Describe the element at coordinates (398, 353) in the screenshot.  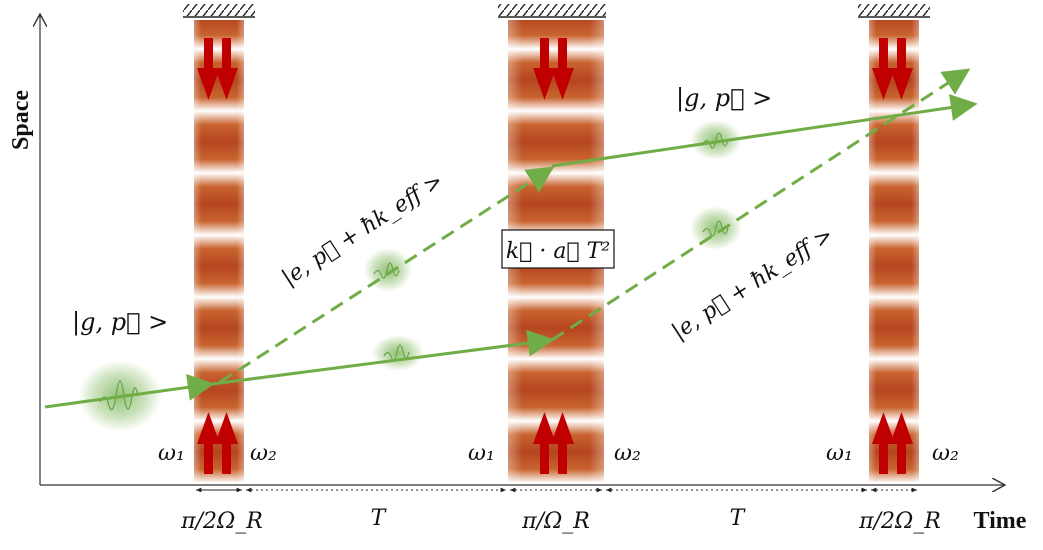
I see `wave-packet-icon` at that location.